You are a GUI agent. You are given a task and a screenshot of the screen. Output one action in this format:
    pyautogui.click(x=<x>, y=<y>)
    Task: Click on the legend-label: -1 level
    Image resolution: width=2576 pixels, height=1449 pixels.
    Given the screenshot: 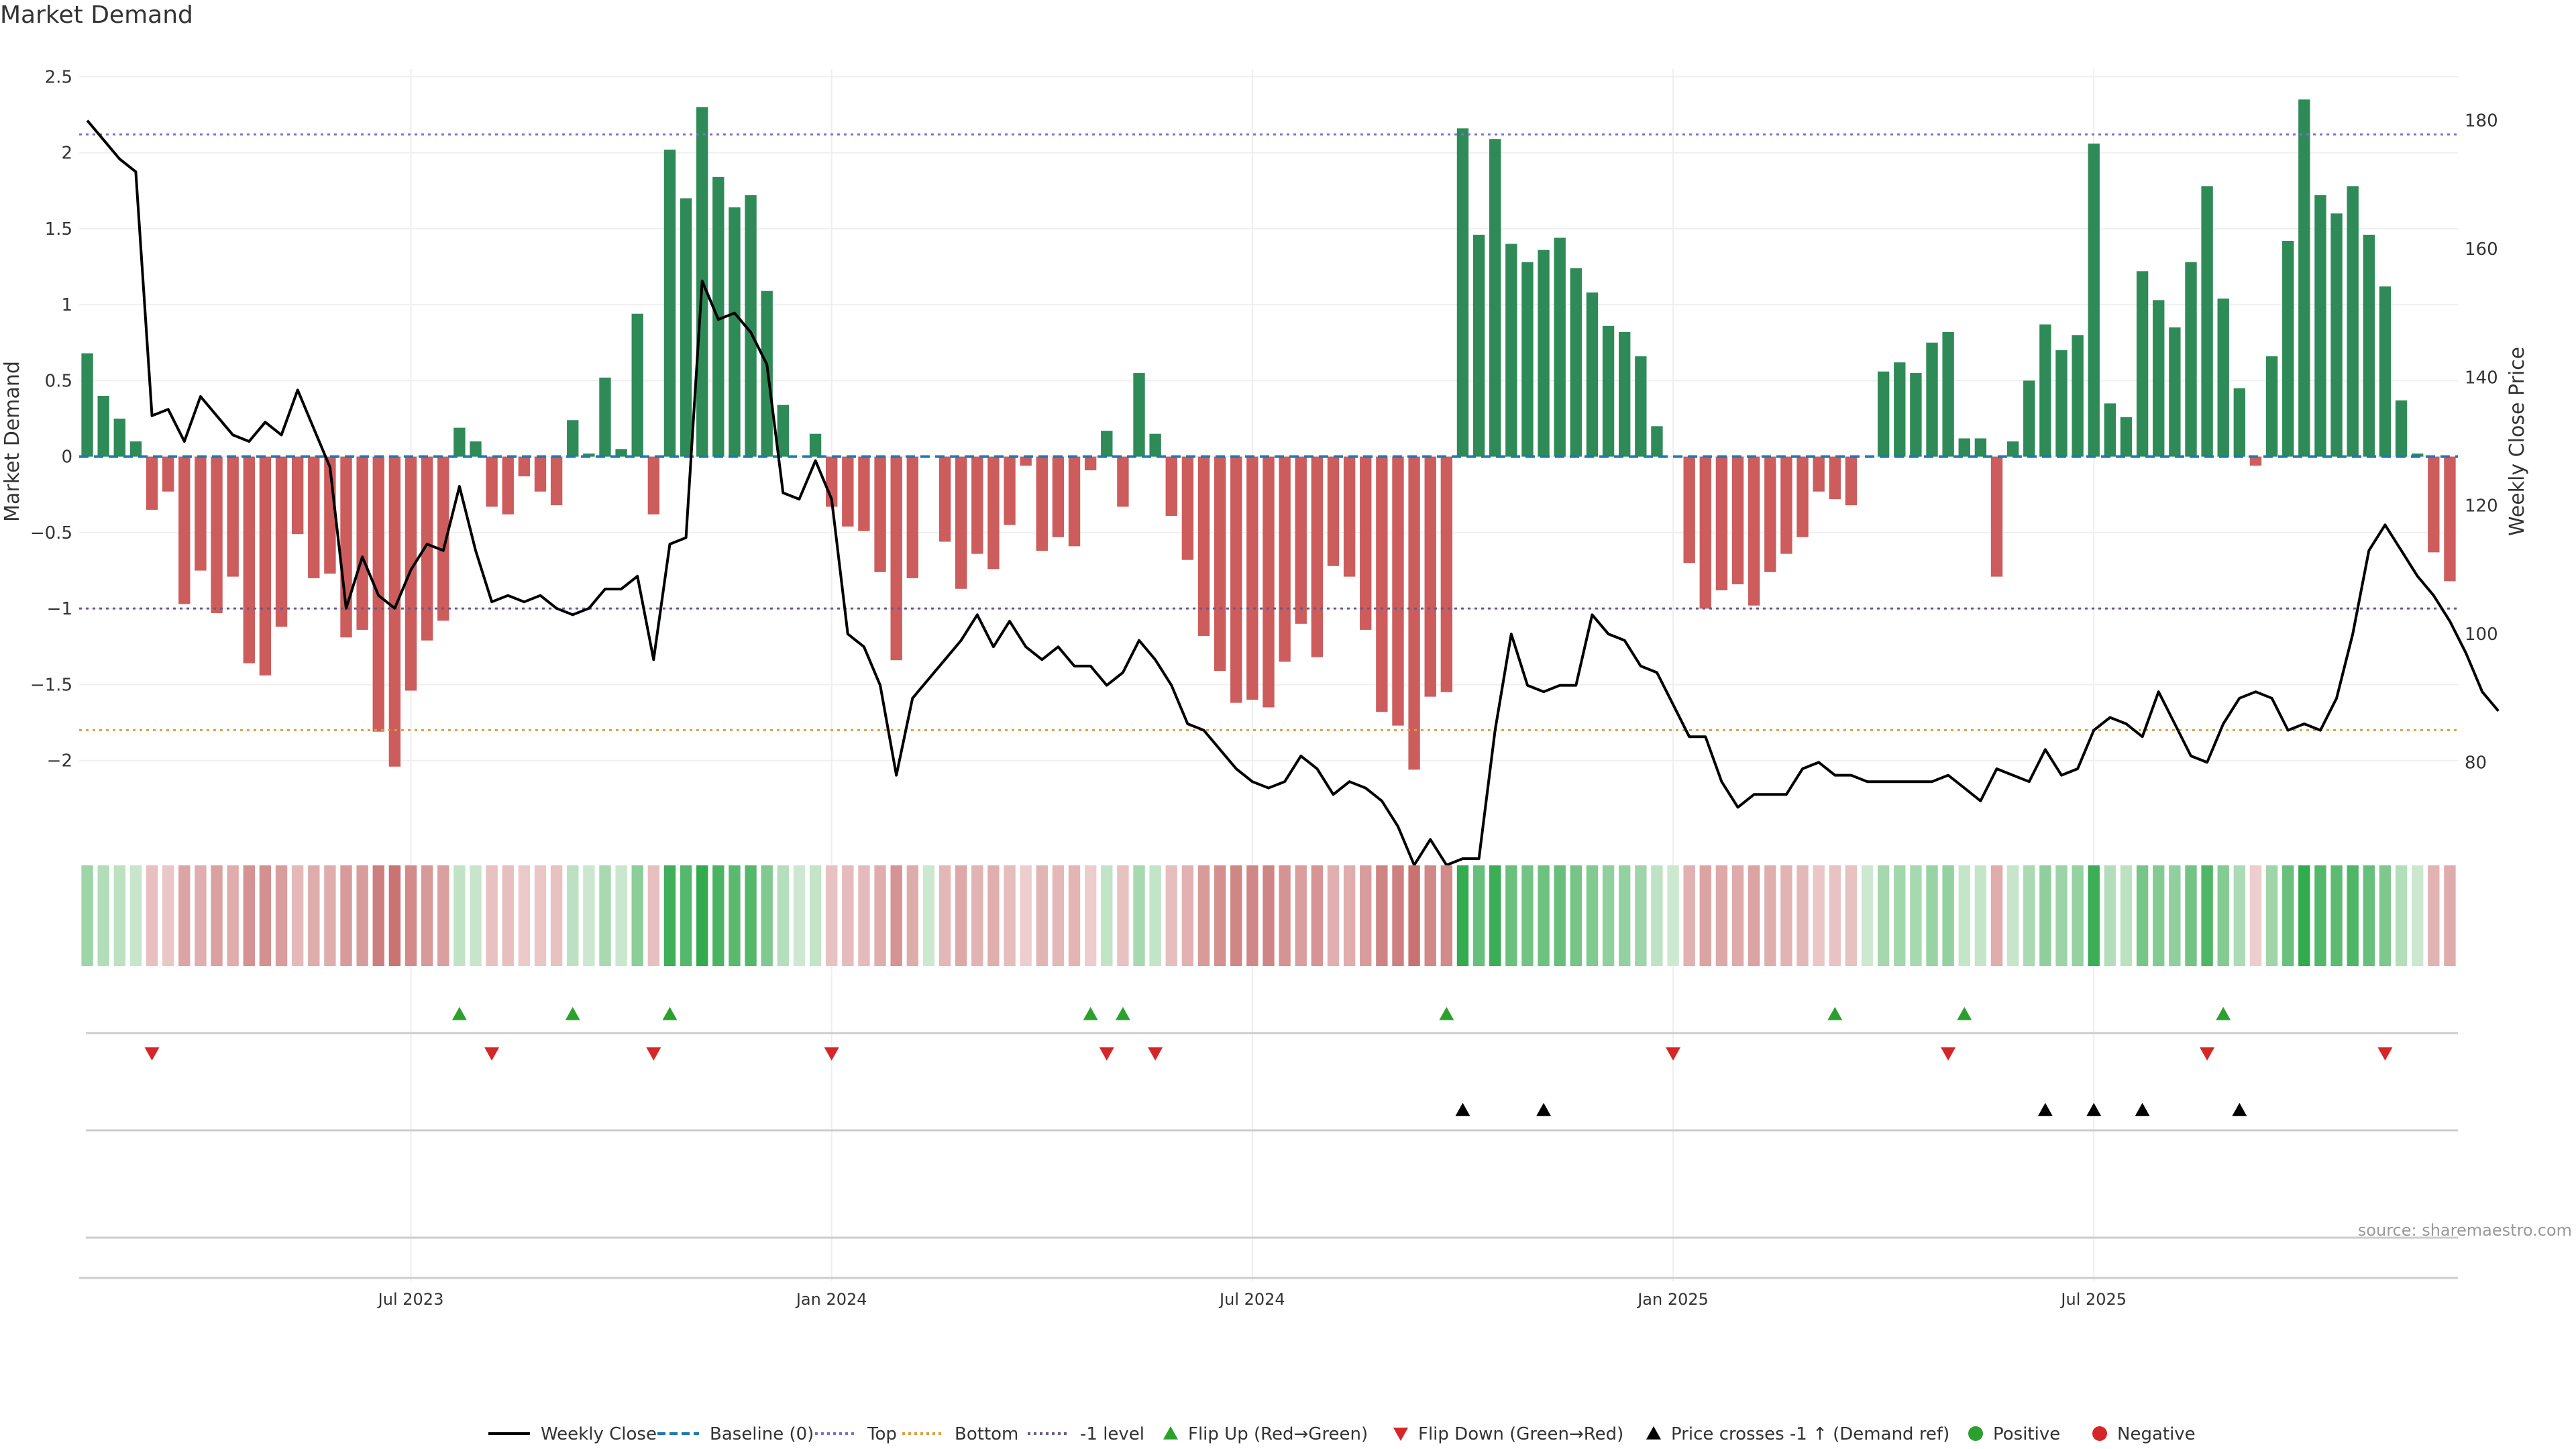 What is the action you would take?
    pyautogui.click(x=1112, y=1434)
    